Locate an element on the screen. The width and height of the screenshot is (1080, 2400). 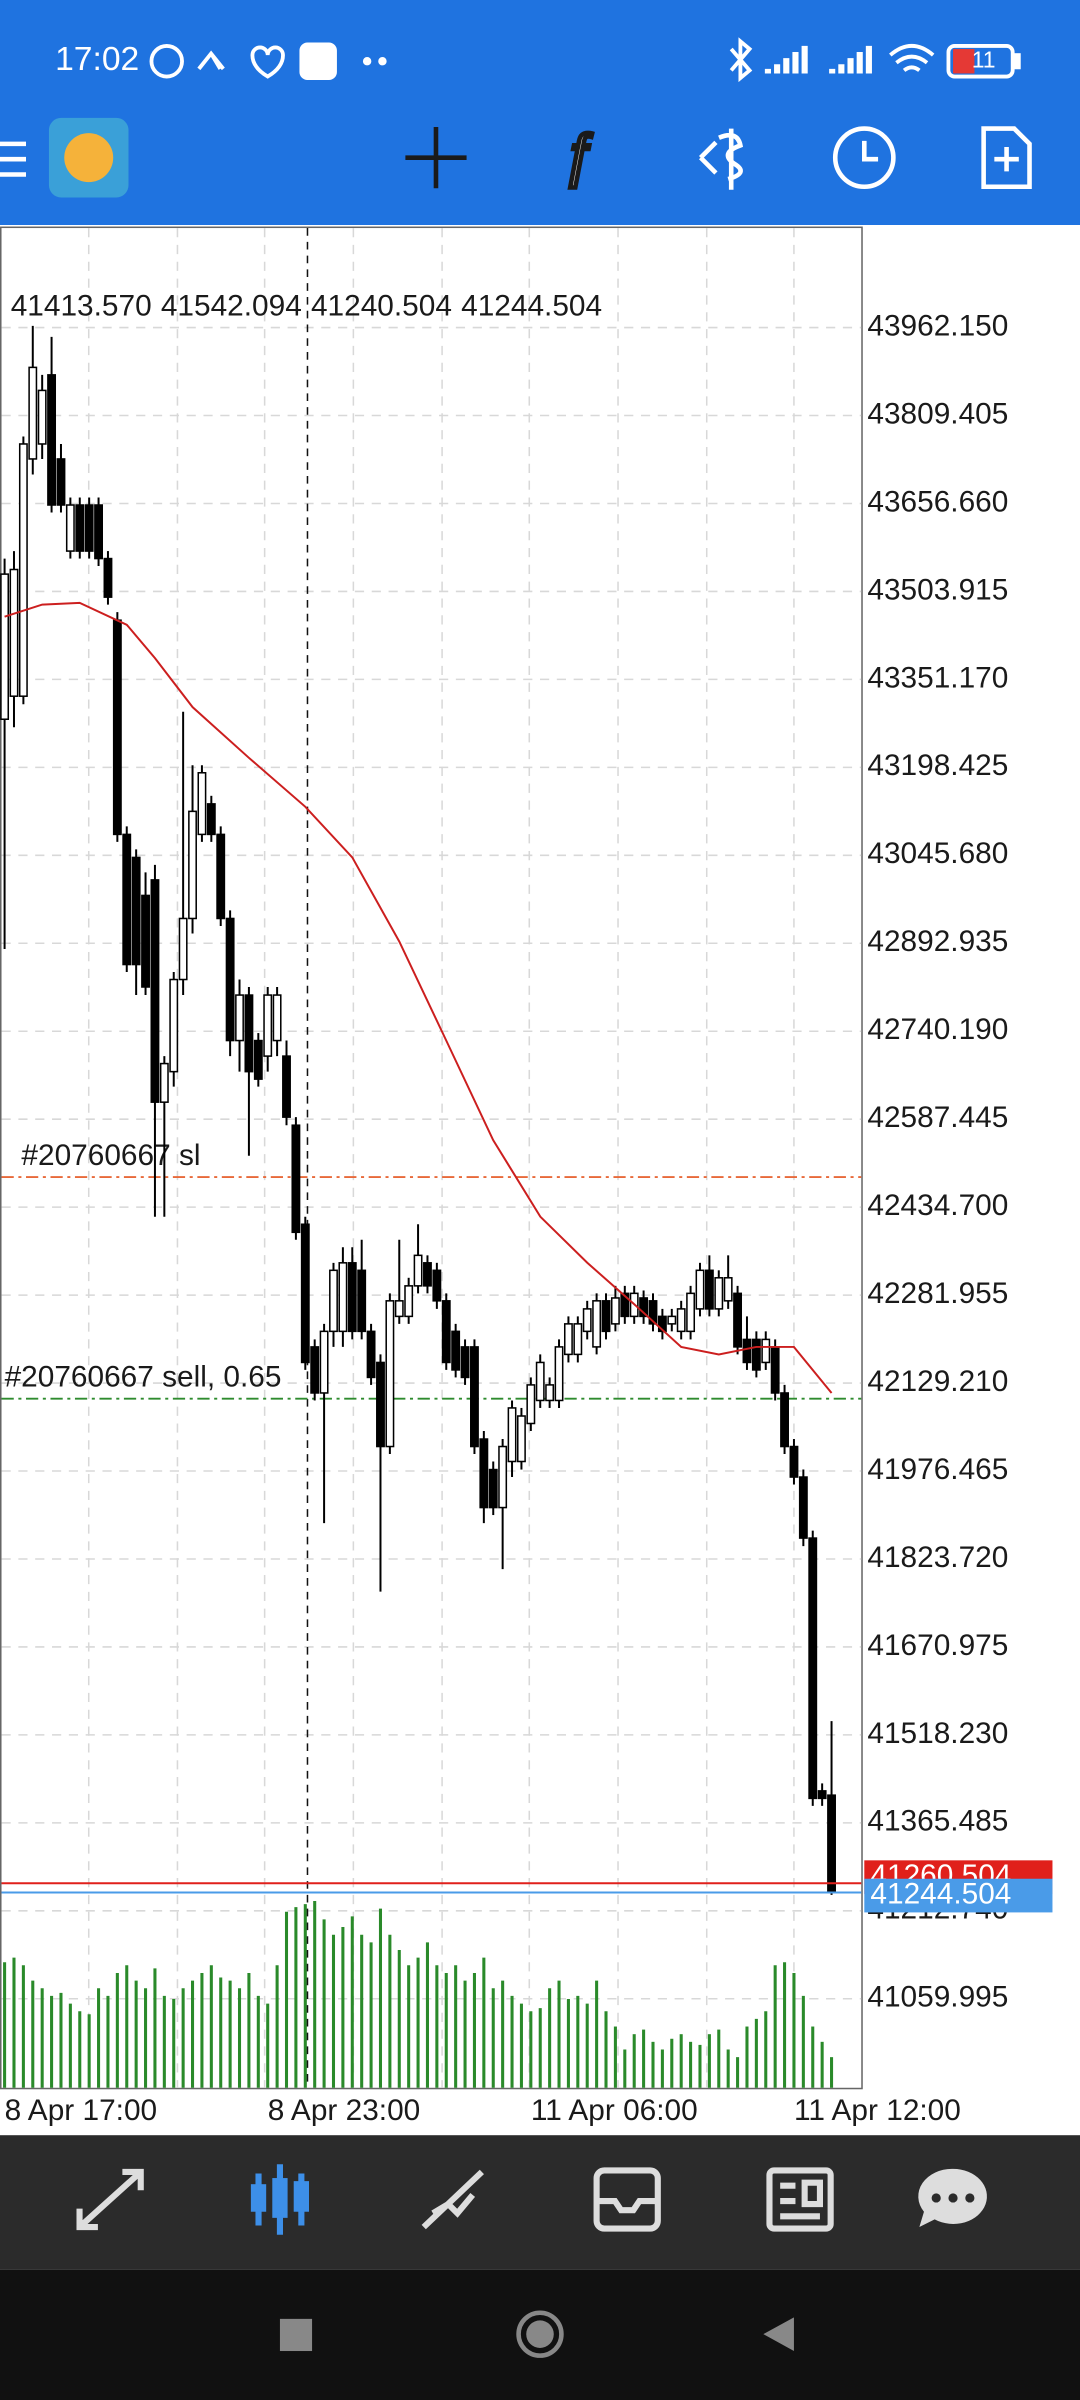
y-tick-label: 43809.405 is located at coordinates (937, 413).